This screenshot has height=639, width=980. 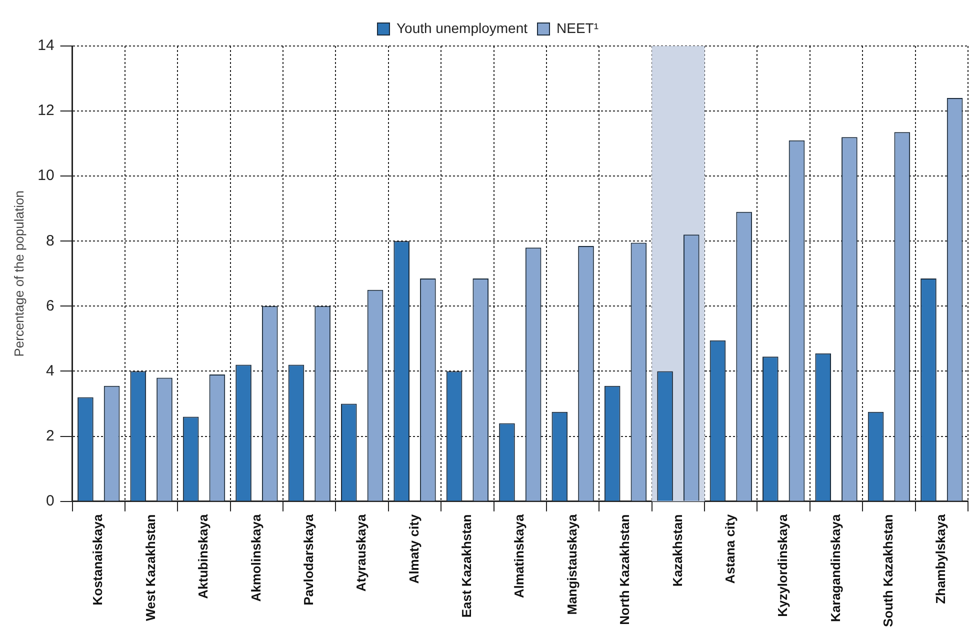 What do you see at coordinates (730, 549) in the screenshot?
I see `x-tick-label: Astana city` at bounding box center [730, 549].